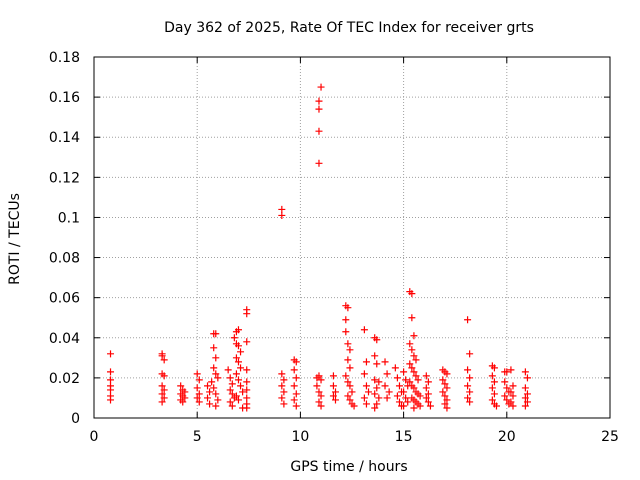 The width and height of the screenshot is (640, 480). What do you see at coordinates (354, 437) in the screenshot?
I see `x-tick-labels: 0 5 10 15 20 25` at bounding box center [354, 437].